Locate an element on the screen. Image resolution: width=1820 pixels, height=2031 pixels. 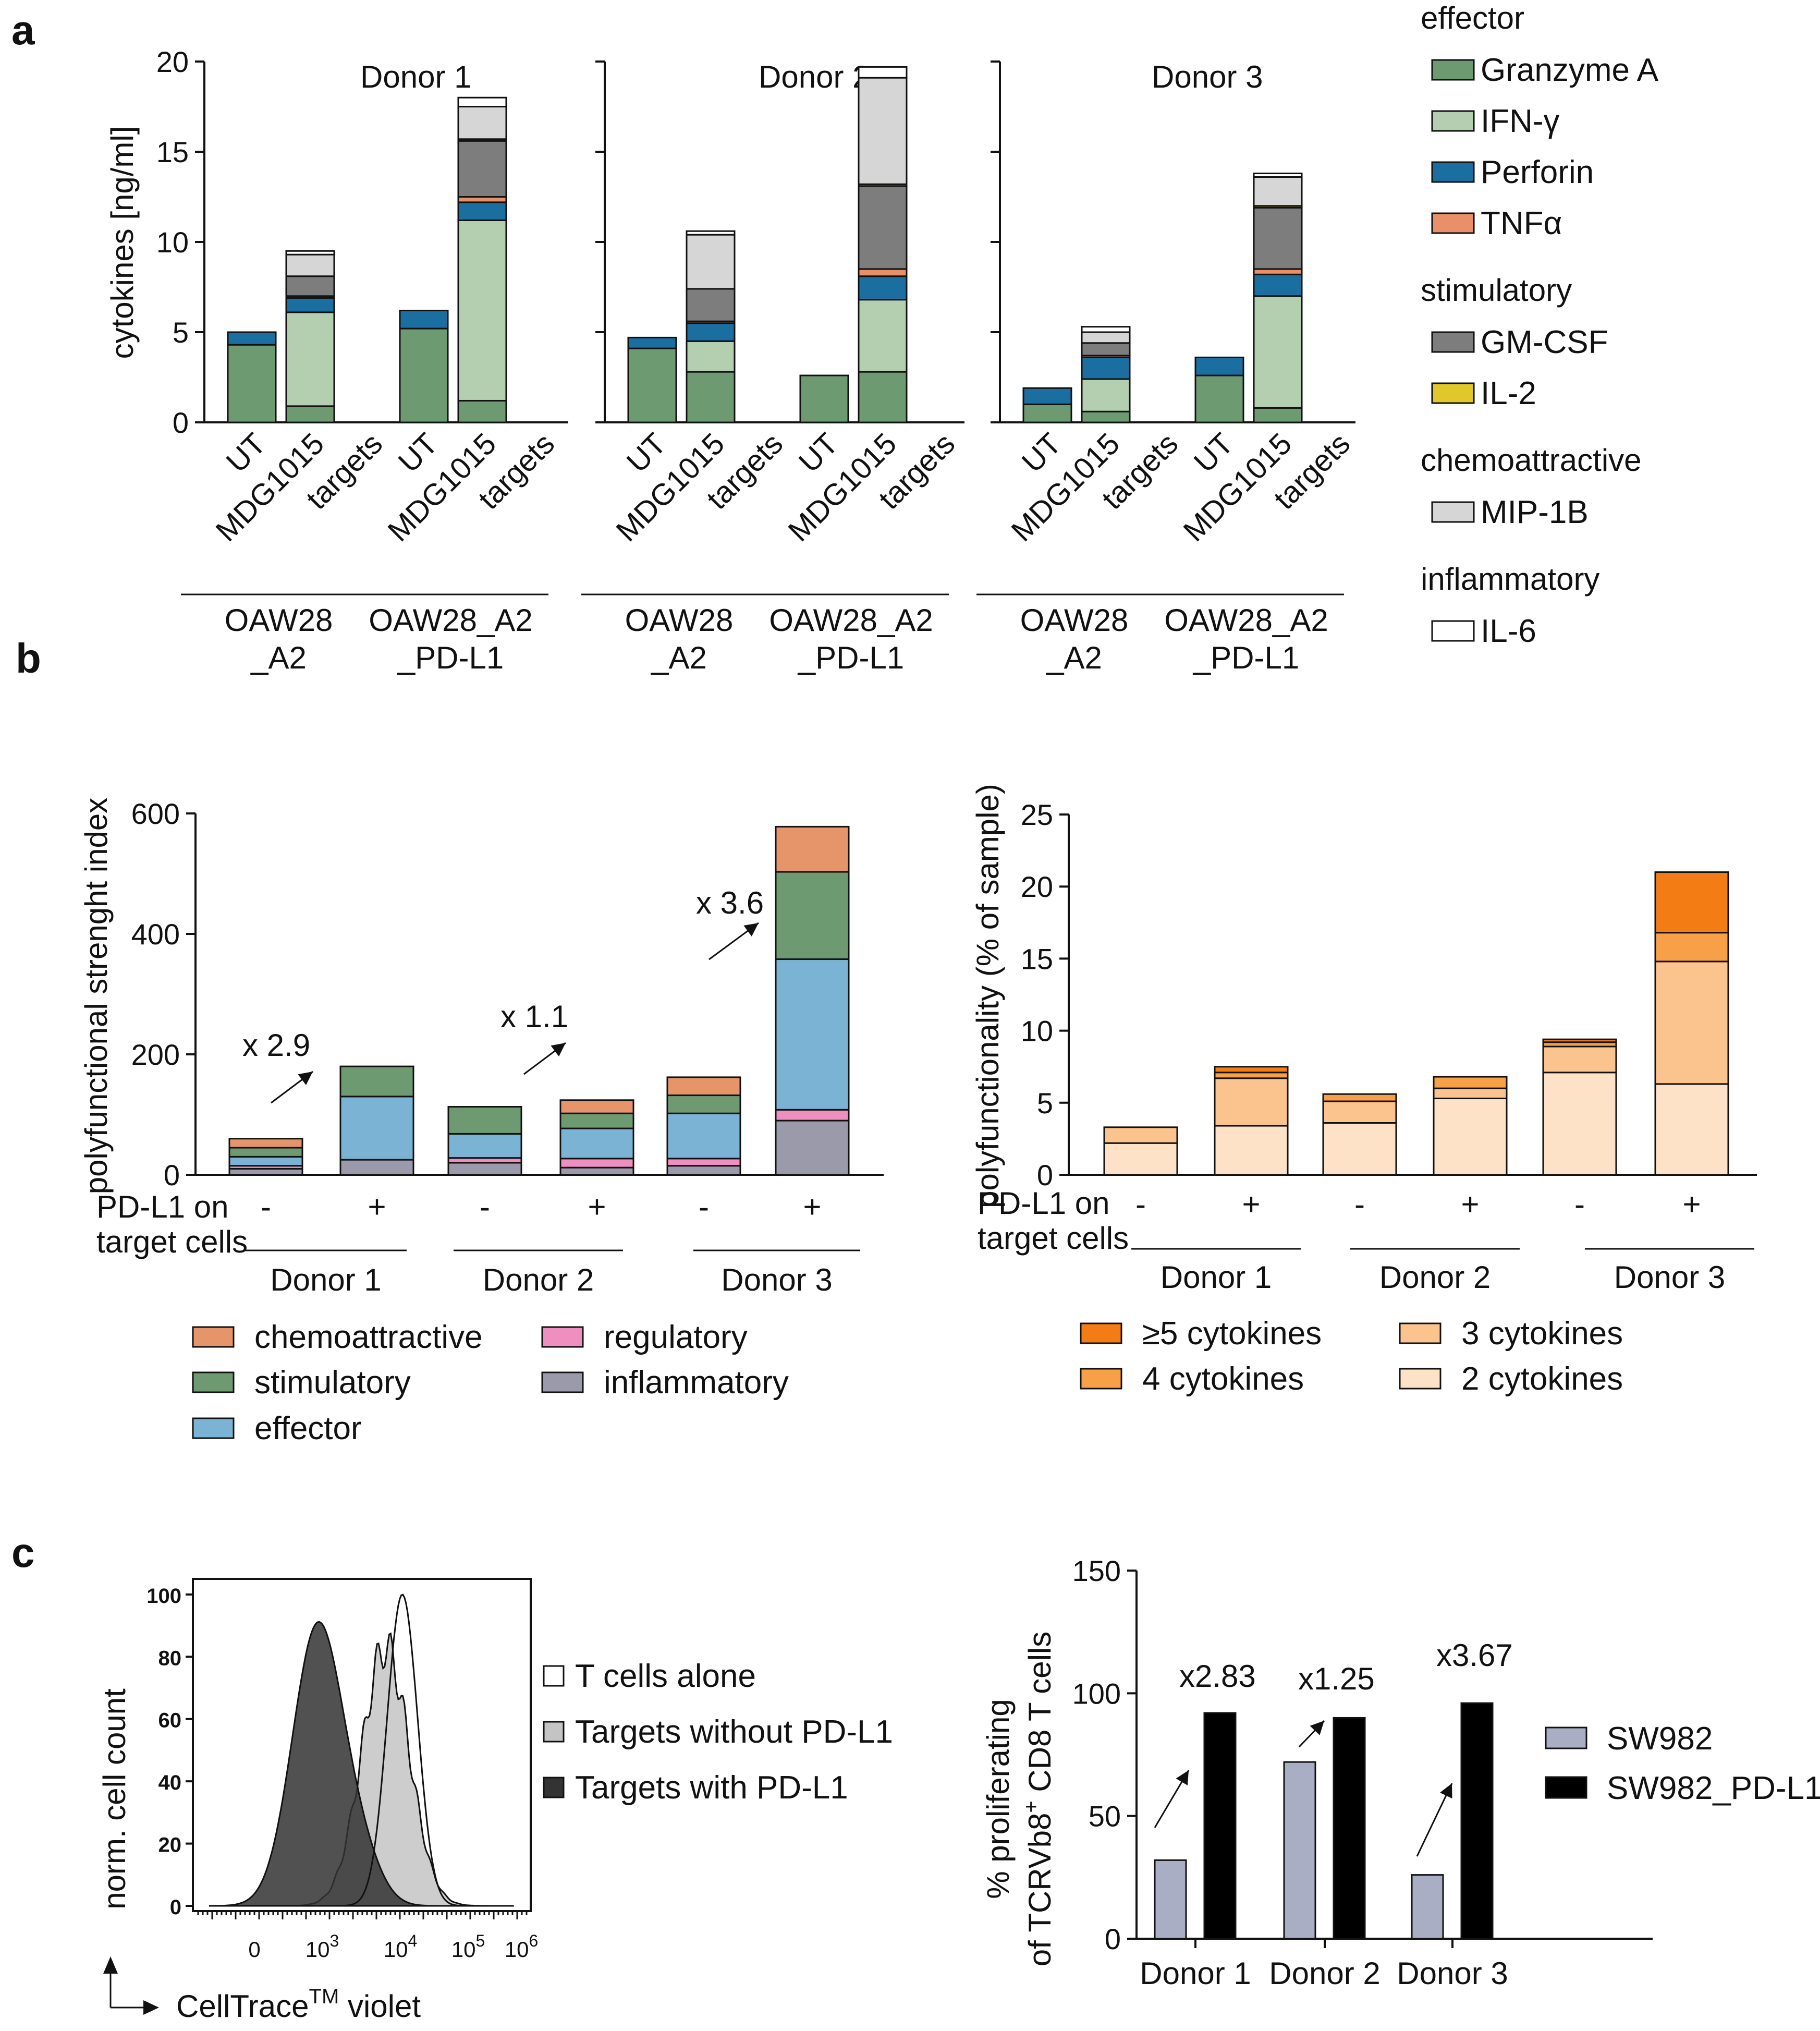
panel-label-a: a is located at coordinates (23, 30).